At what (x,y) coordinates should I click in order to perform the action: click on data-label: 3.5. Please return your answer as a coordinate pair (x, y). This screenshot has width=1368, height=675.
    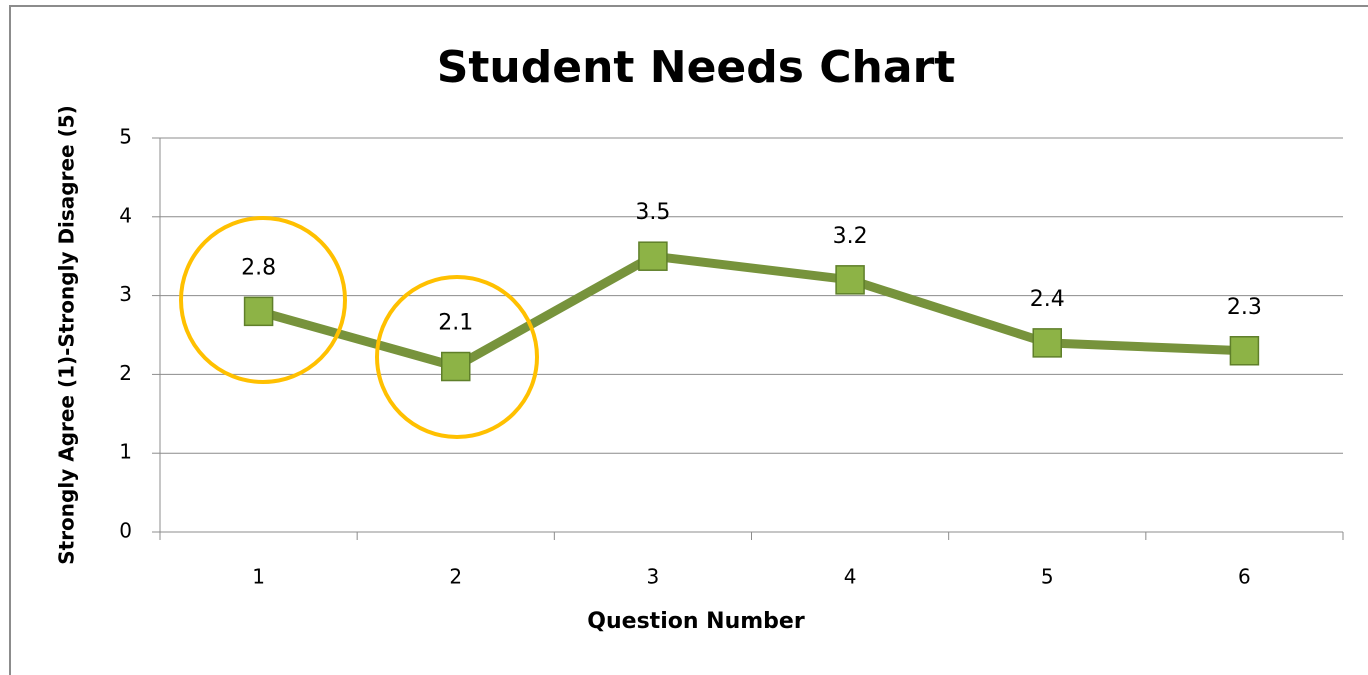
    Looking at the image, I should click on (652, 212).